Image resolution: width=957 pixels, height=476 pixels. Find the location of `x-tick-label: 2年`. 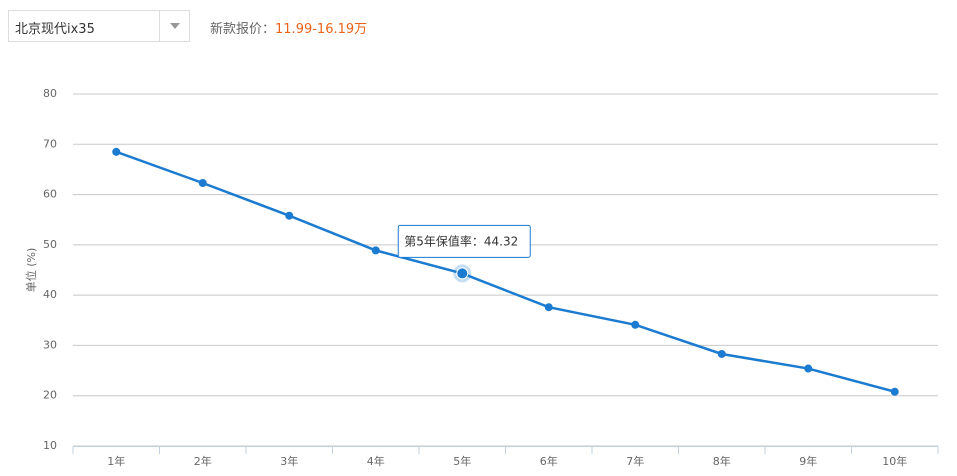

x-tick-label: 2年 is located at coordinates (203, 461).